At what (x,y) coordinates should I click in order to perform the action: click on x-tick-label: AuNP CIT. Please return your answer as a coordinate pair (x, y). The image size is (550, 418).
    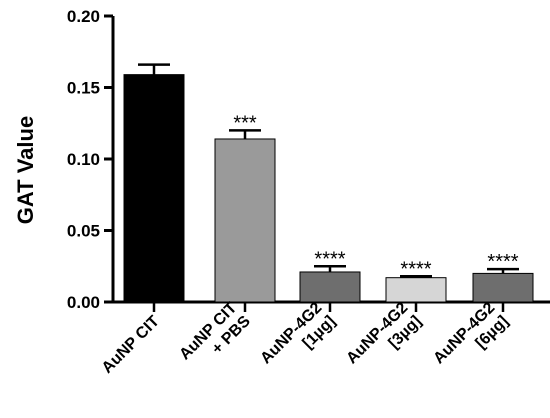
    Looking at the image, I should click on (131, 345).